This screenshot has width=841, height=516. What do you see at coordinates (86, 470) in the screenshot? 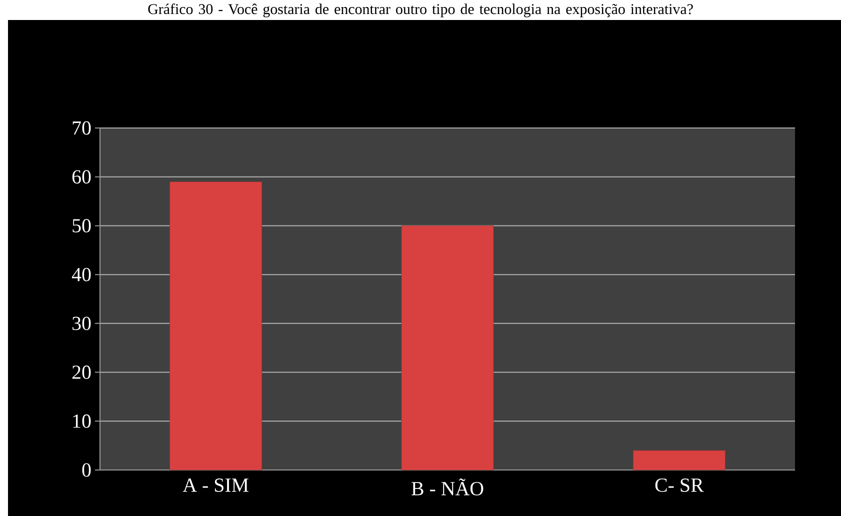
I see `y-tick-label: 0` at bounding box center [86, 470].